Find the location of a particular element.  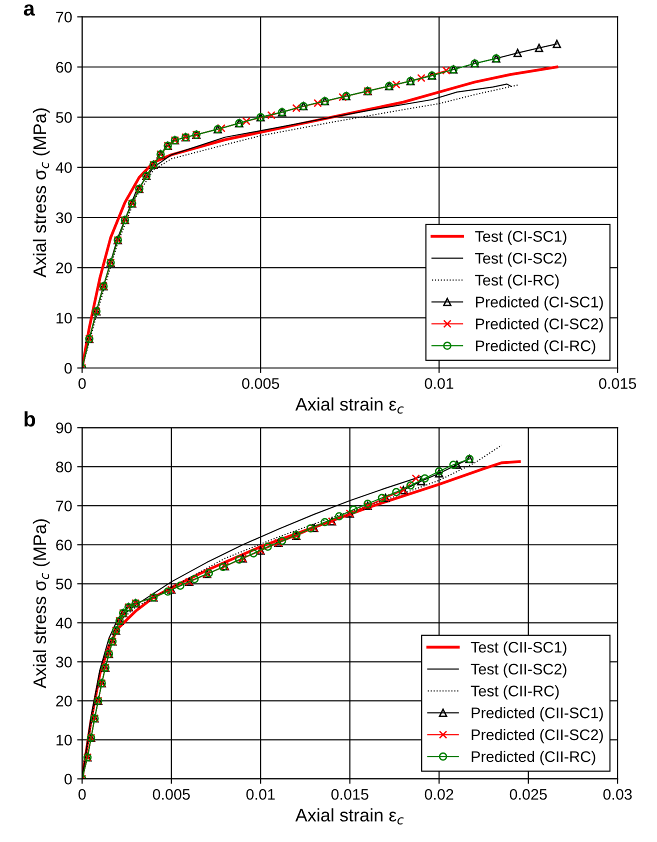

legend-label: Test (CII-RC) is located at coordinates (514, 692).